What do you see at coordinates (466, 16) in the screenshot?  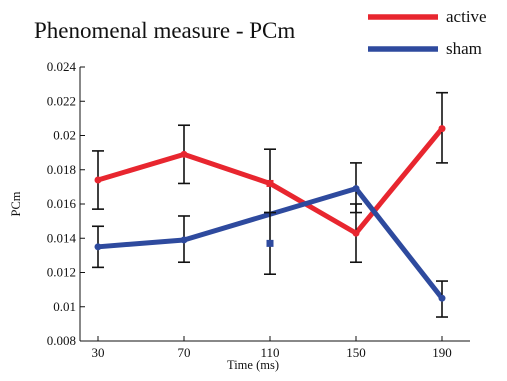 I see `legend-label: active` at bounding box center [466, 16].